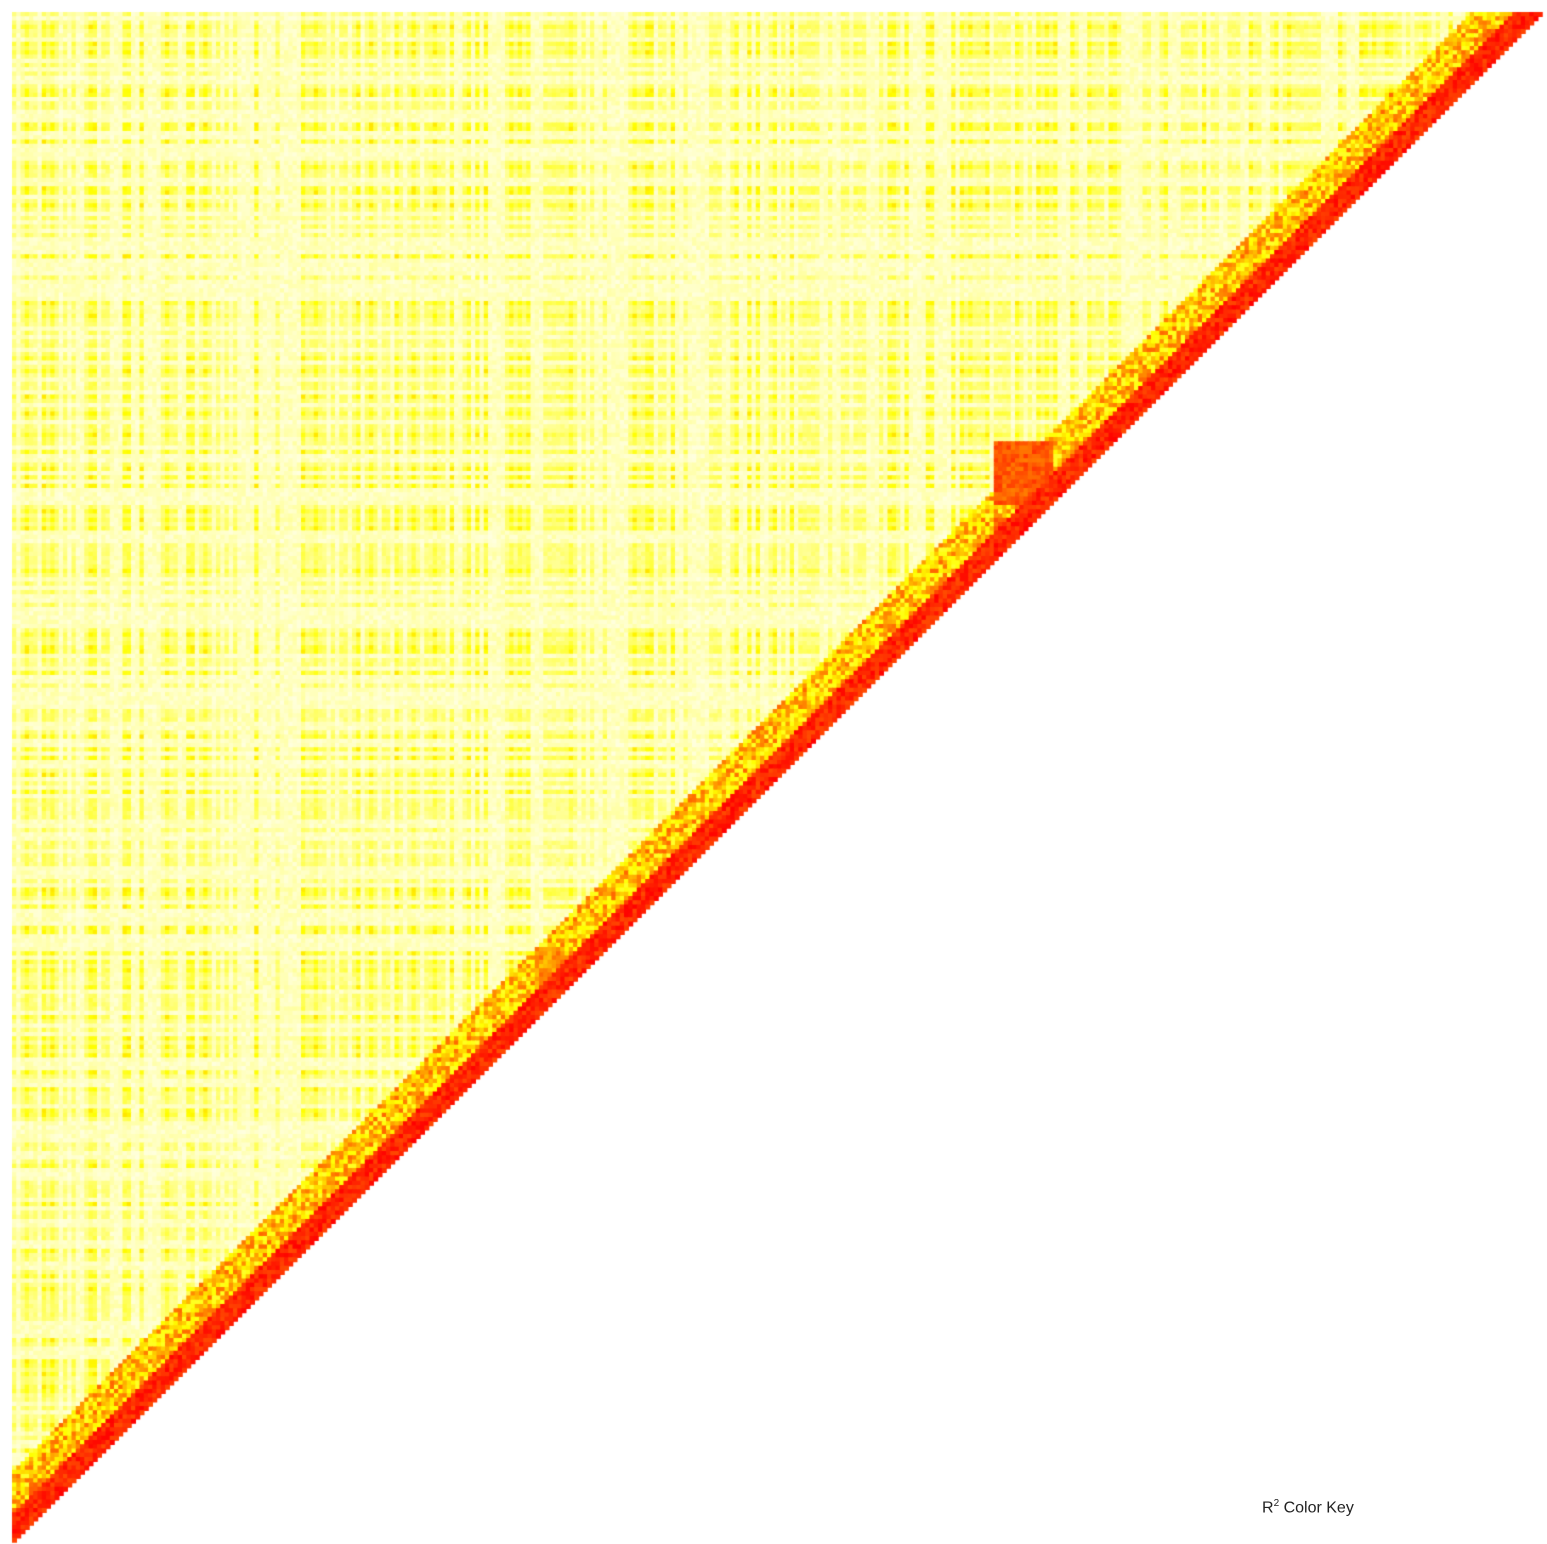 This screenshot has width=1547, height=1544. What do you see at coordinates (1276, 1503) in the screenshot?
I see `color-key-superscript: 2` at bounding box center [1276, 1503].